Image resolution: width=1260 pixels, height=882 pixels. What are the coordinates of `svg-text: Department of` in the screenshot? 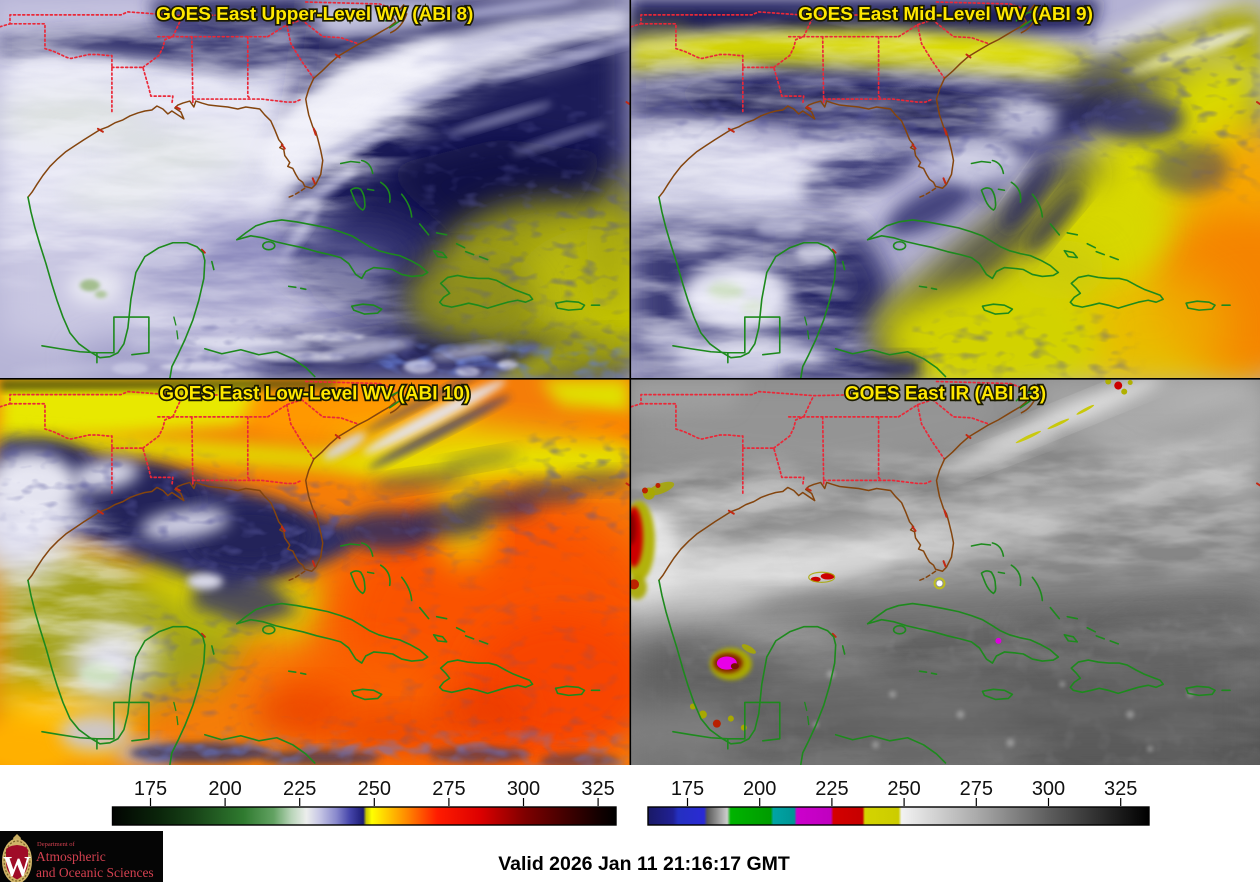 It's located at (56, 844).